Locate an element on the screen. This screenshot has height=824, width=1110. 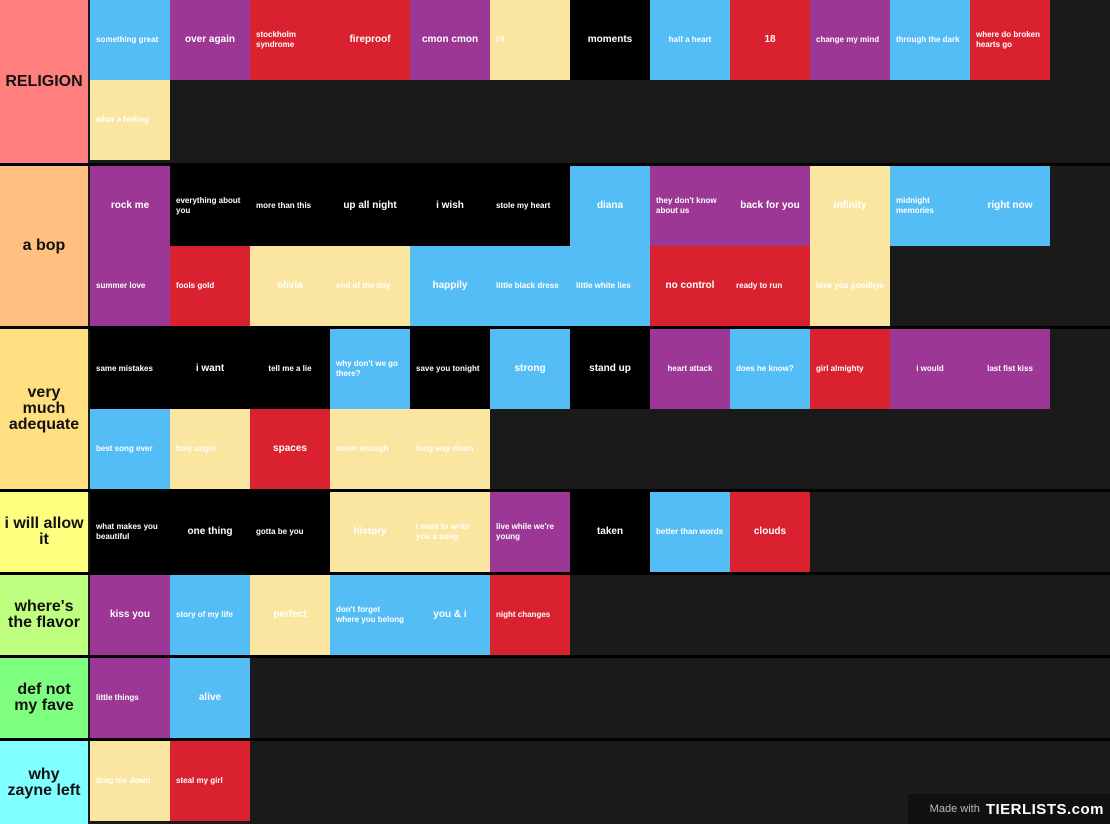
tier-item: live while we're young is located at coordinates (530, 532).